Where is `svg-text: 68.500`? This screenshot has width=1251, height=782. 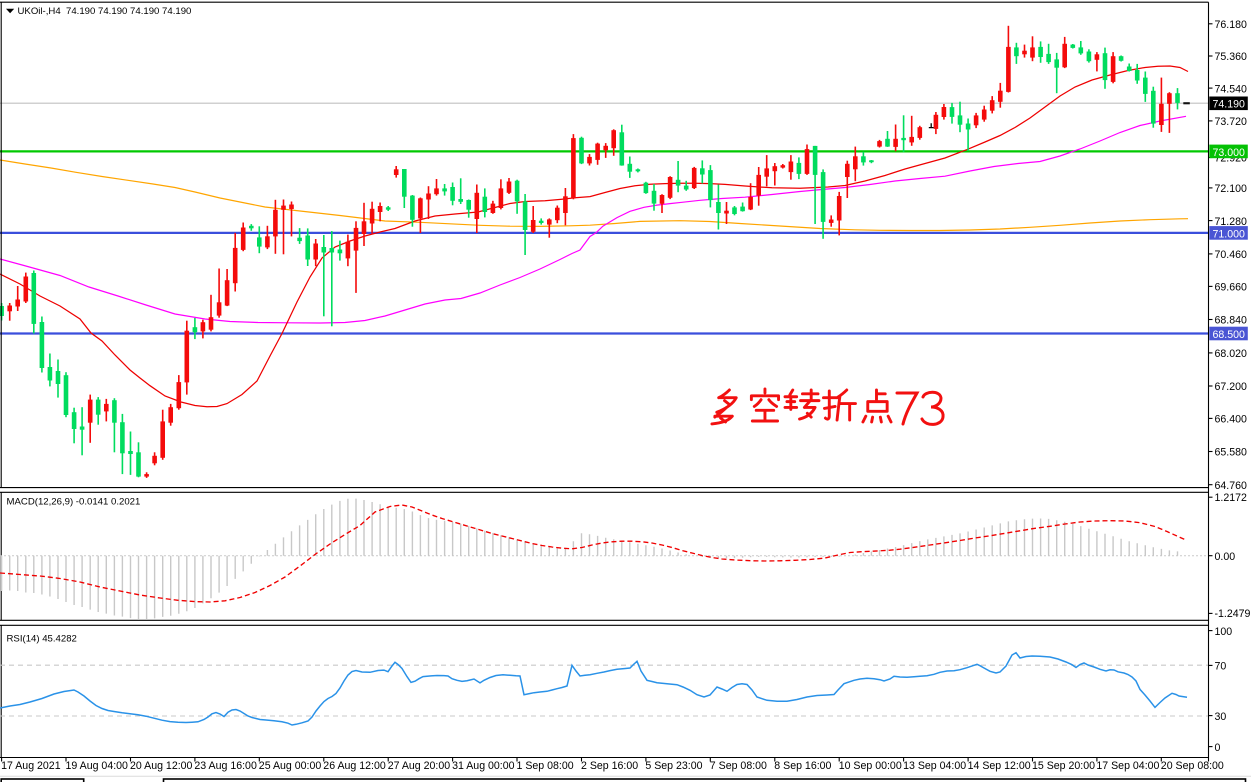 svg-text: 68.500 is located at coordinates (1229, 335).